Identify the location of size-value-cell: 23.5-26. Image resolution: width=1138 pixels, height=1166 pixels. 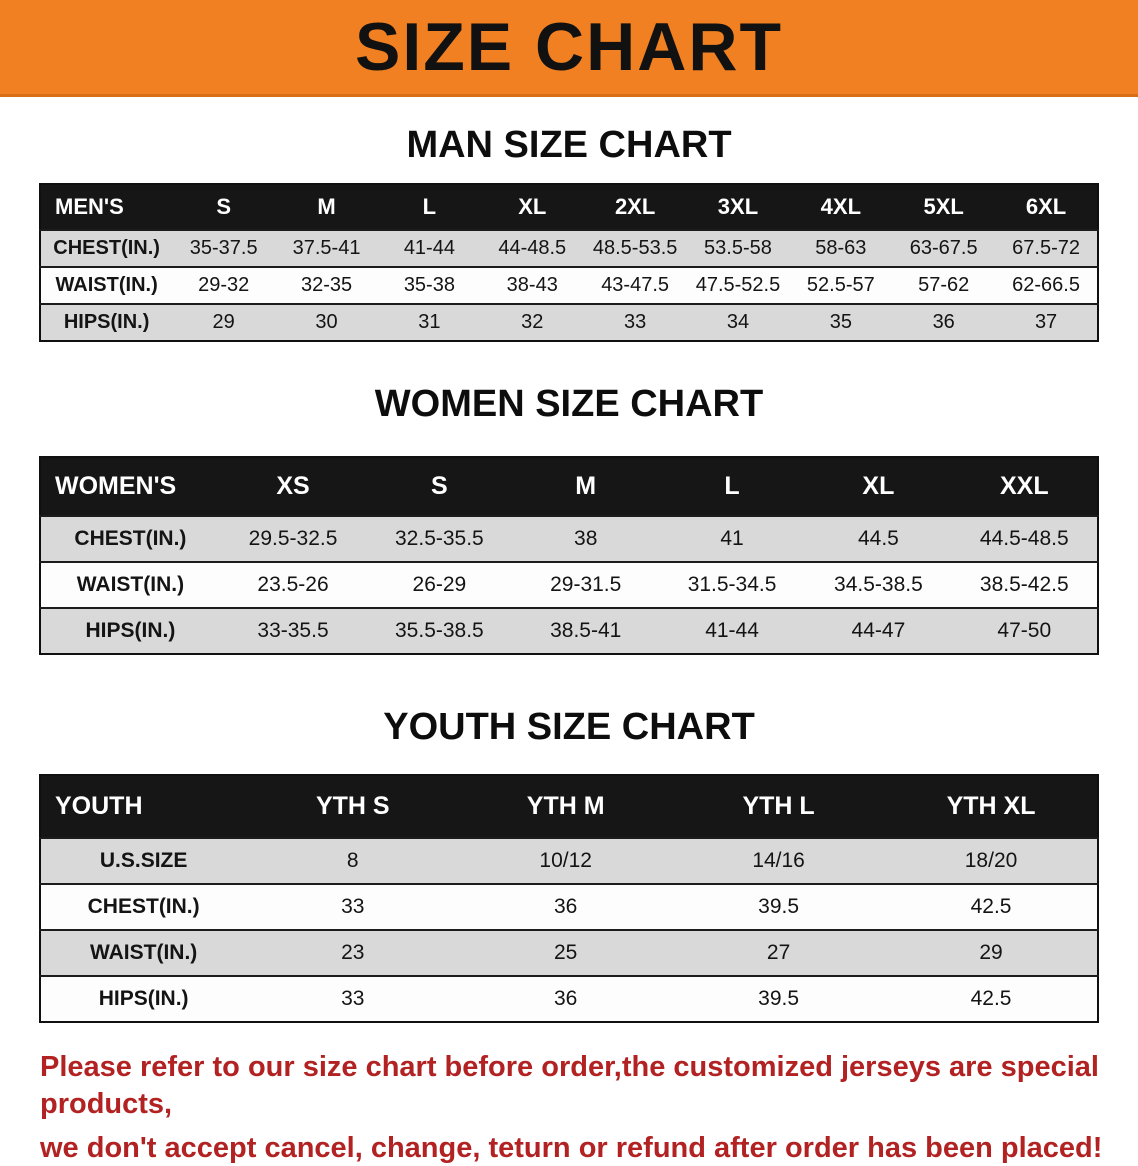
(293, 584).